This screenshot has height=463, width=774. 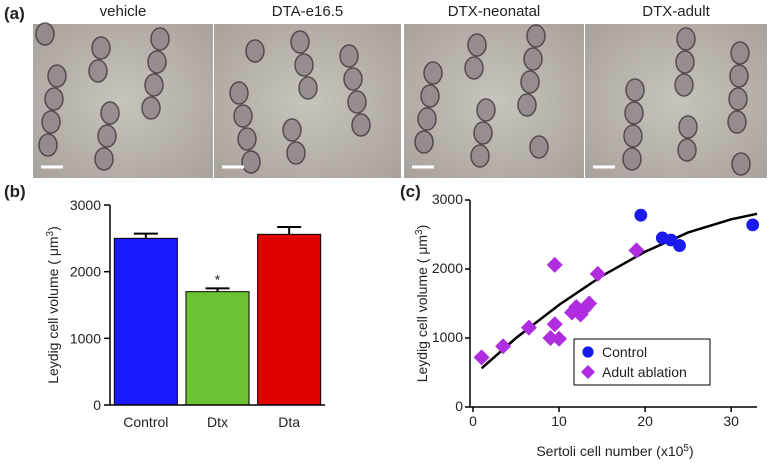 I want to click on legend-label: Adult ablation, so click(x=644, y=372).